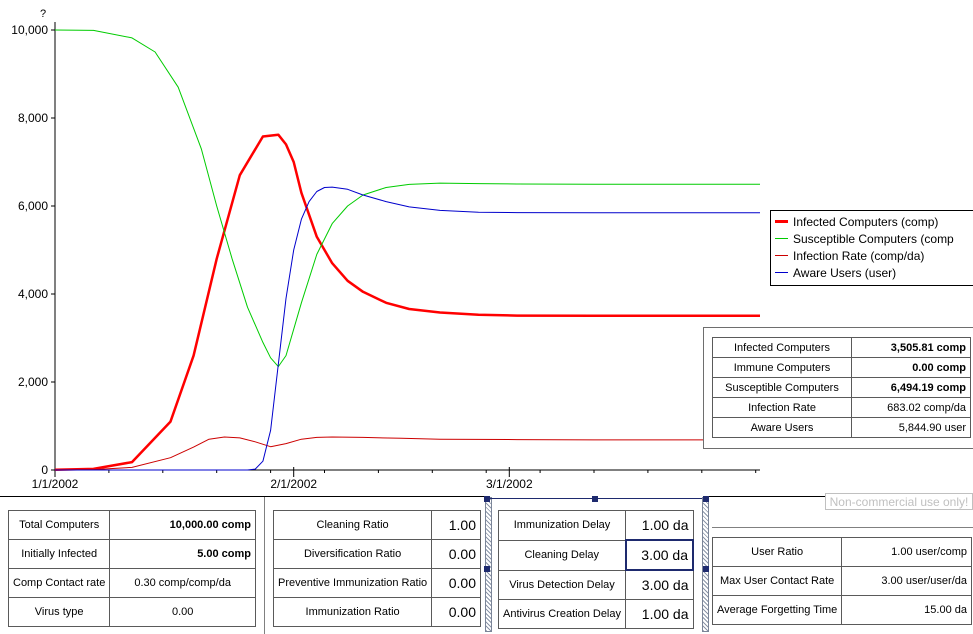 This screenshot has height=634, width=973. What do you see at coordinates (906, 552) in the screenshot?
I see `param-value: 1.00 user/comp` at bounding box center [906, 552].